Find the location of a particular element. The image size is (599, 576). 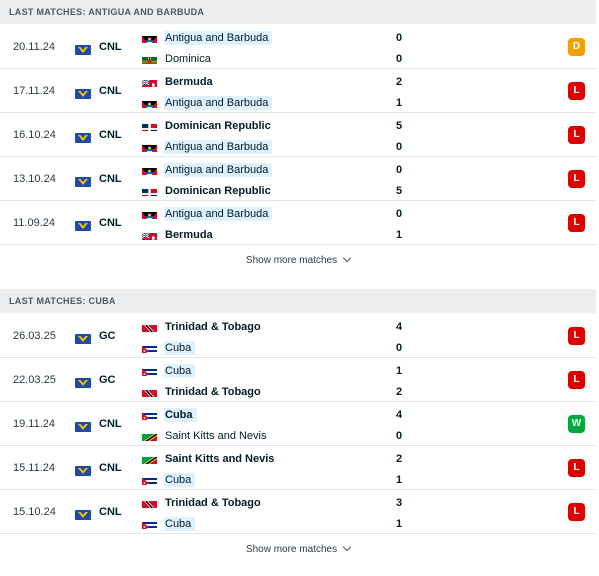

team-home: Dominican Republic is located at coordinates (208, 126).